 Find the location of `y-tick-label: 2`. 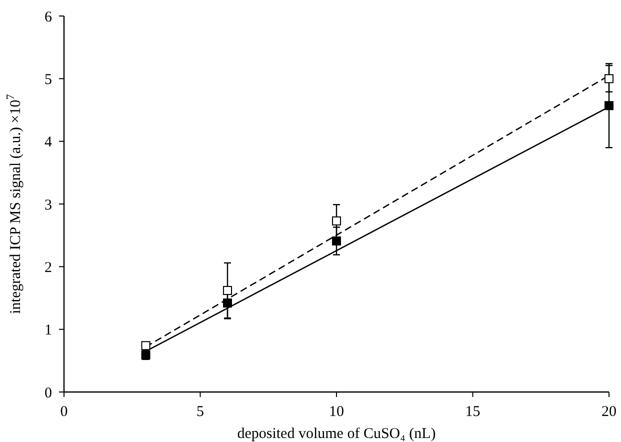

y-tick-label: 2 is located at coordinates (48, 268).